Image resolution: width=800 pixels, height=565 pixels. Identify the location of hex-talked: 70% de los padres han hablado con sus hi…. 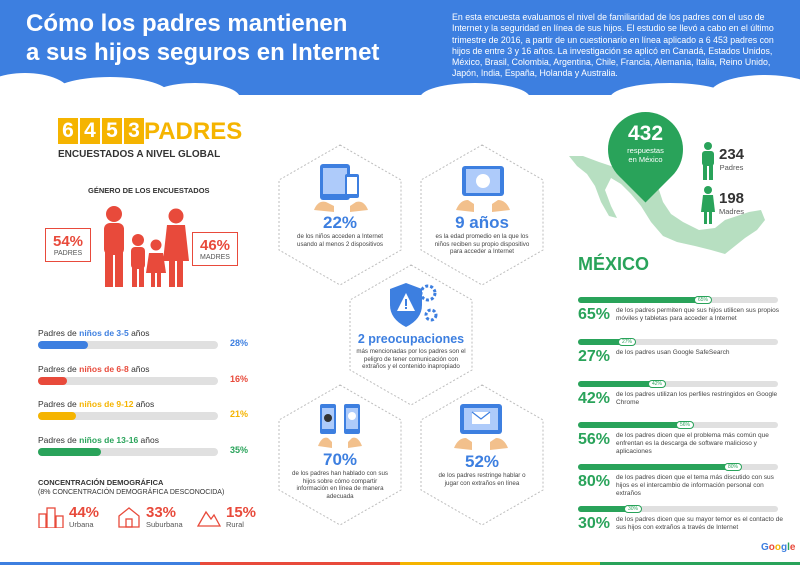
(340, 475).